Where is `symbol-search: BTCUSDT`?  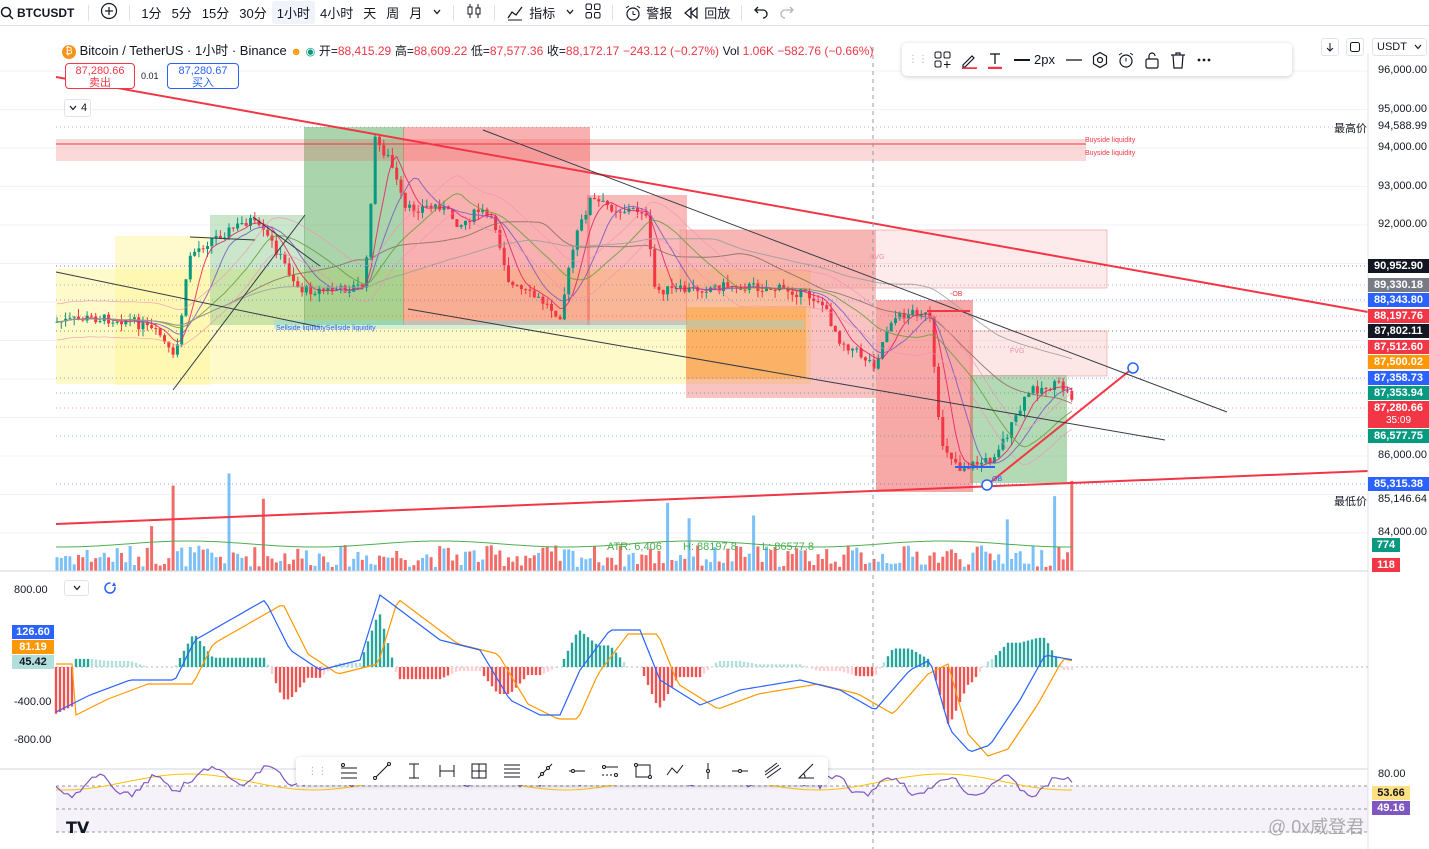 symbol-search: BTCUSDT is located at coordinates (41, 13).